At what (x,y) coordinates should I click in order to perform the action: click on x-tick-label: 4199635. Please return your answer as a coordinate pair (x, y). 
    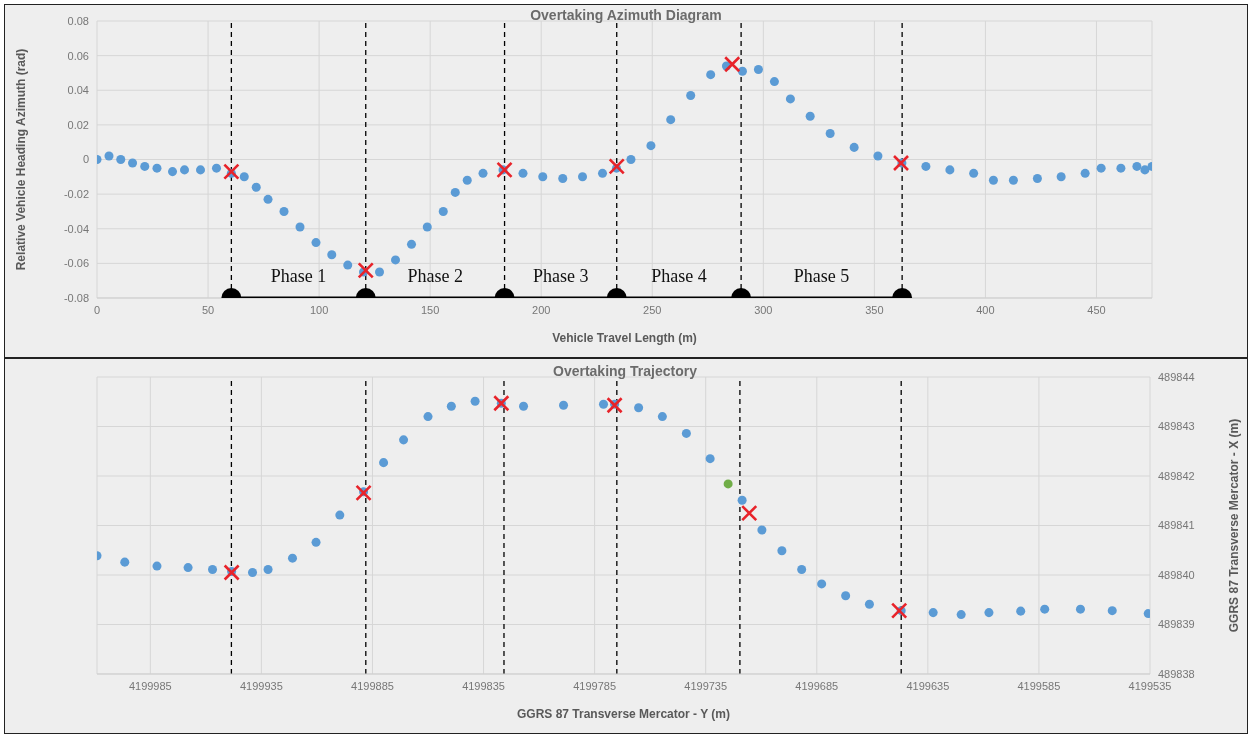
    Looking at the image, I should click on (928, 685).